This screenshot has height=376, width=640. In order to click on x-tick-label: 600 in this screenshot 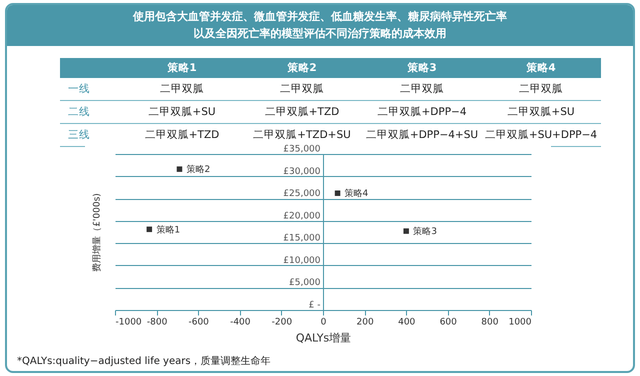, I will do `click(449, 323)`.